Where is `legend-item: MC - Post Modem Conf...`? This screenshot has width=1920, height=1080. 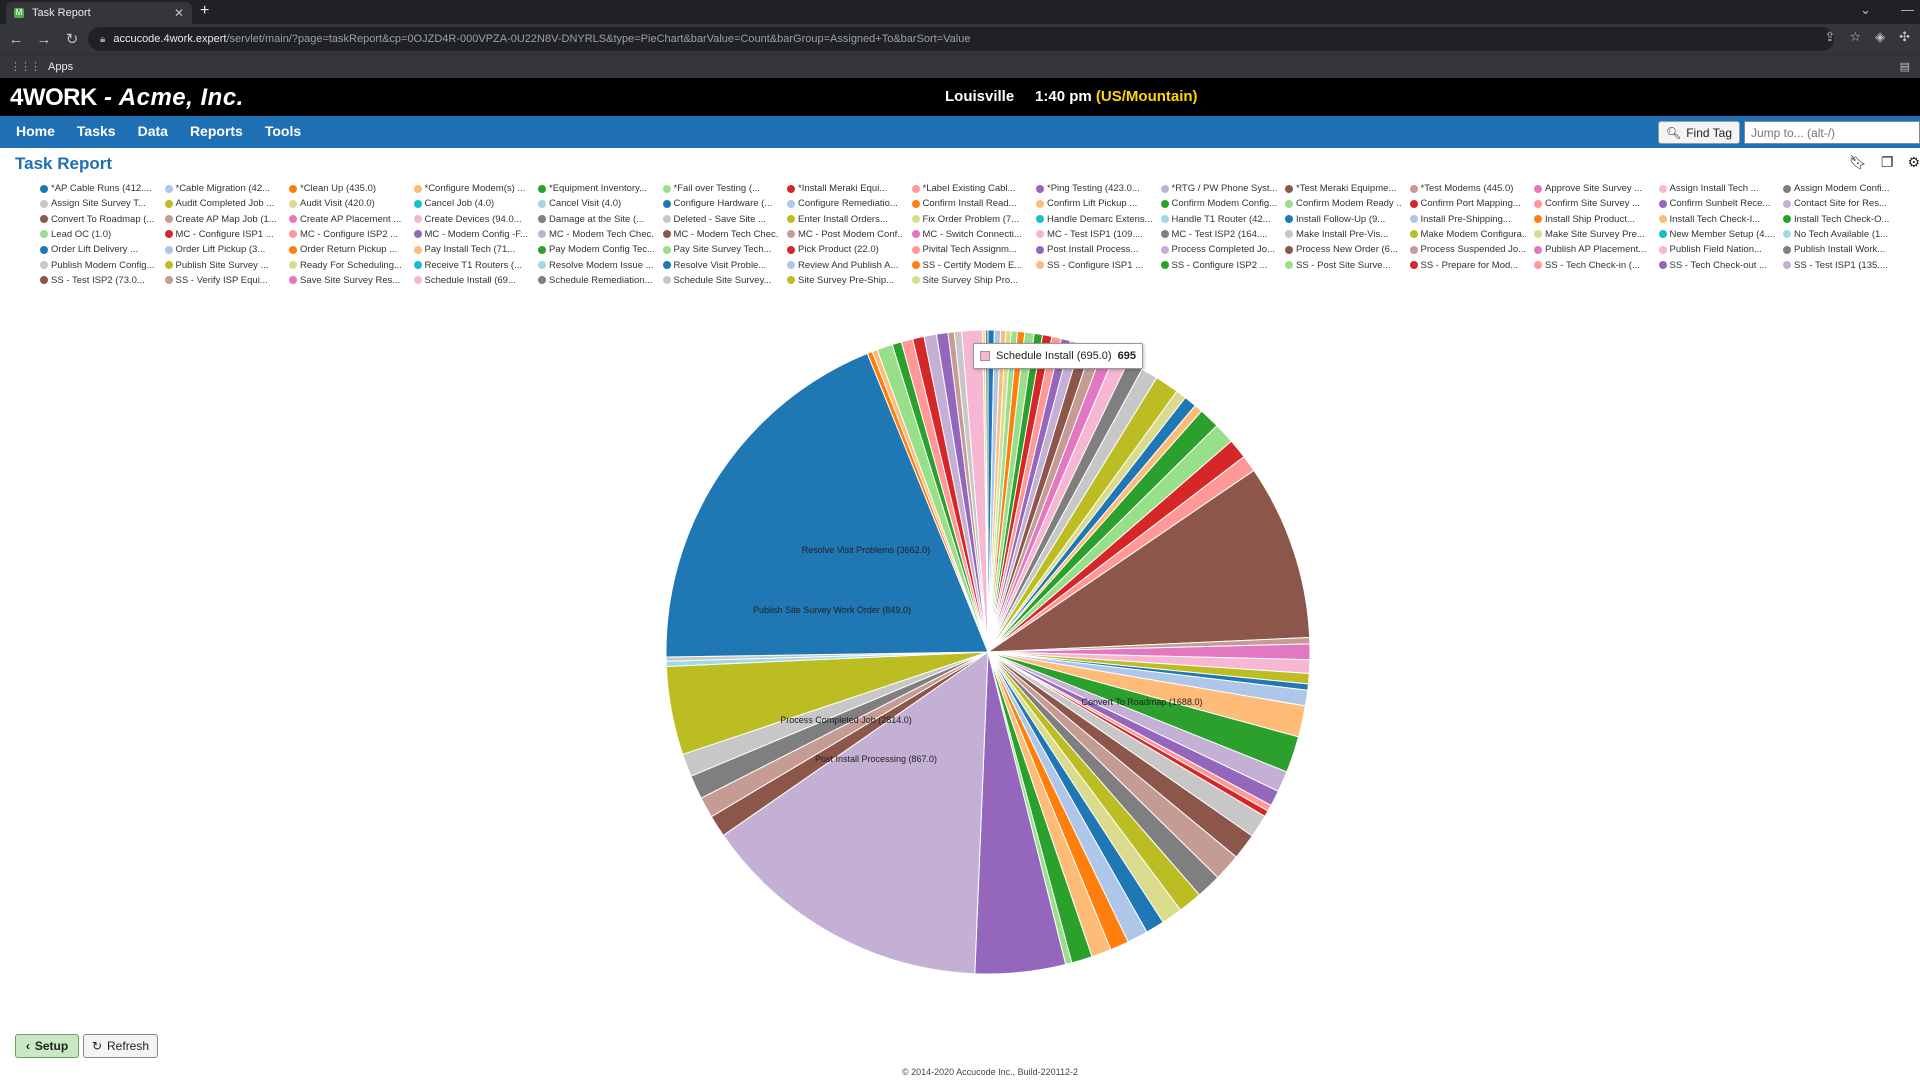 legend-item: MC - Post Modem Conf... is located at coordinates (845, 234).